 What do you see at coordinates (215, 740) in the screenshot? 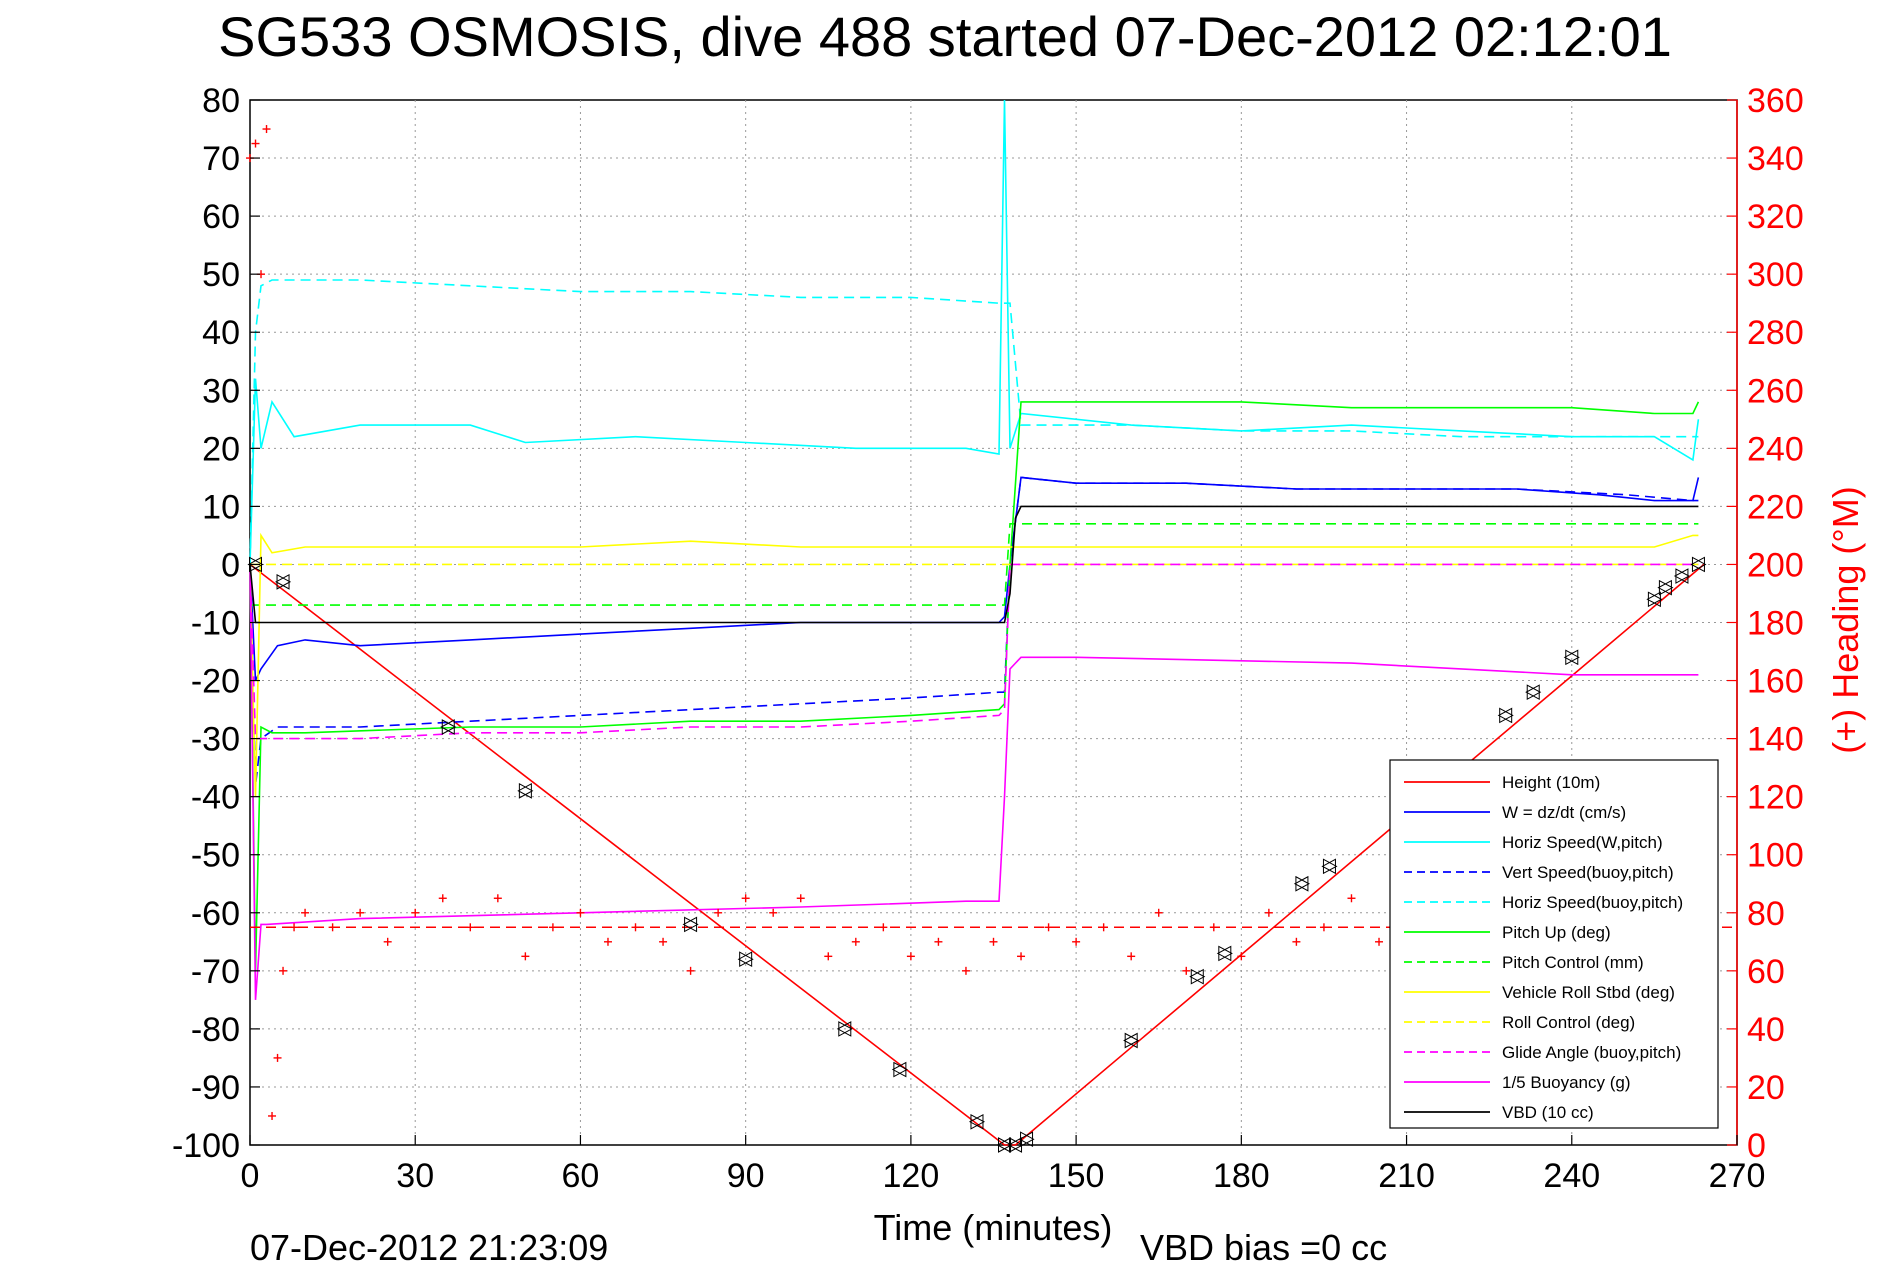
I see `left-tick-label: -30` at bounding box center [215, 740].